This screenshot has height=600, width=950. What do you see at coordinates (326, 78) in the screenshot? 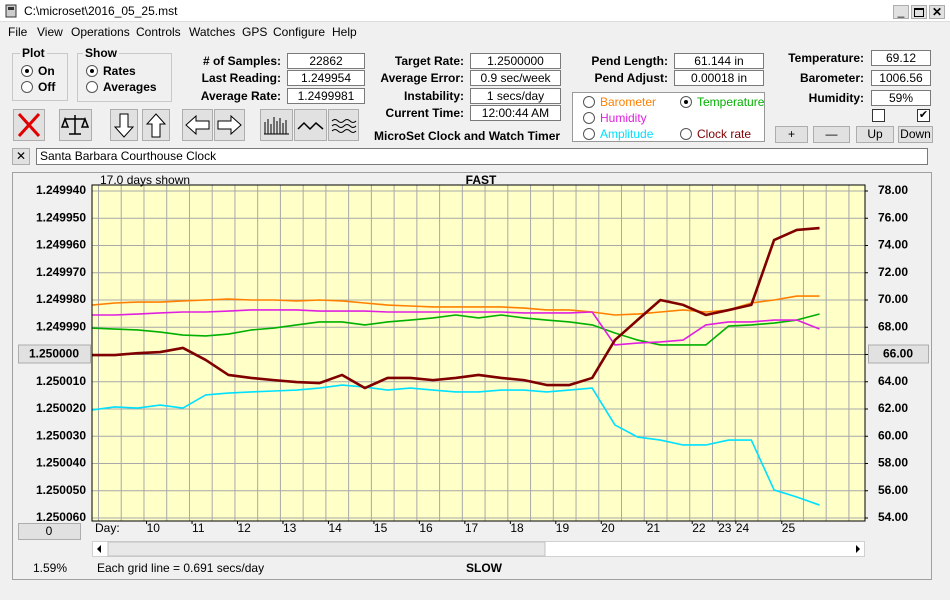
I see `readings-value: 1.249954` at bounding box center [326, 78].